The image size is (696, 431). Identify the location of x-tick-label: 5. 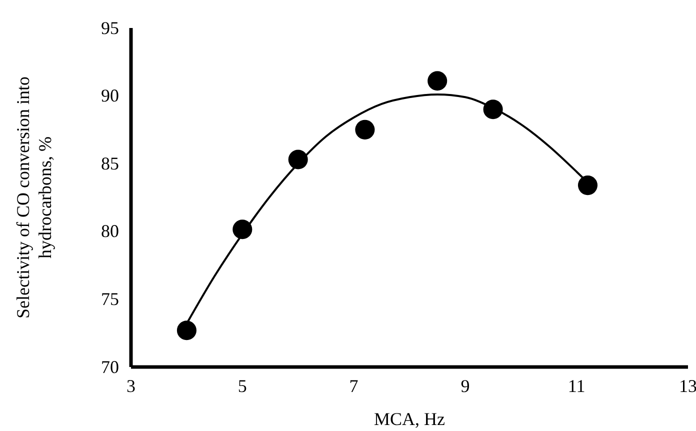
(242, 386).